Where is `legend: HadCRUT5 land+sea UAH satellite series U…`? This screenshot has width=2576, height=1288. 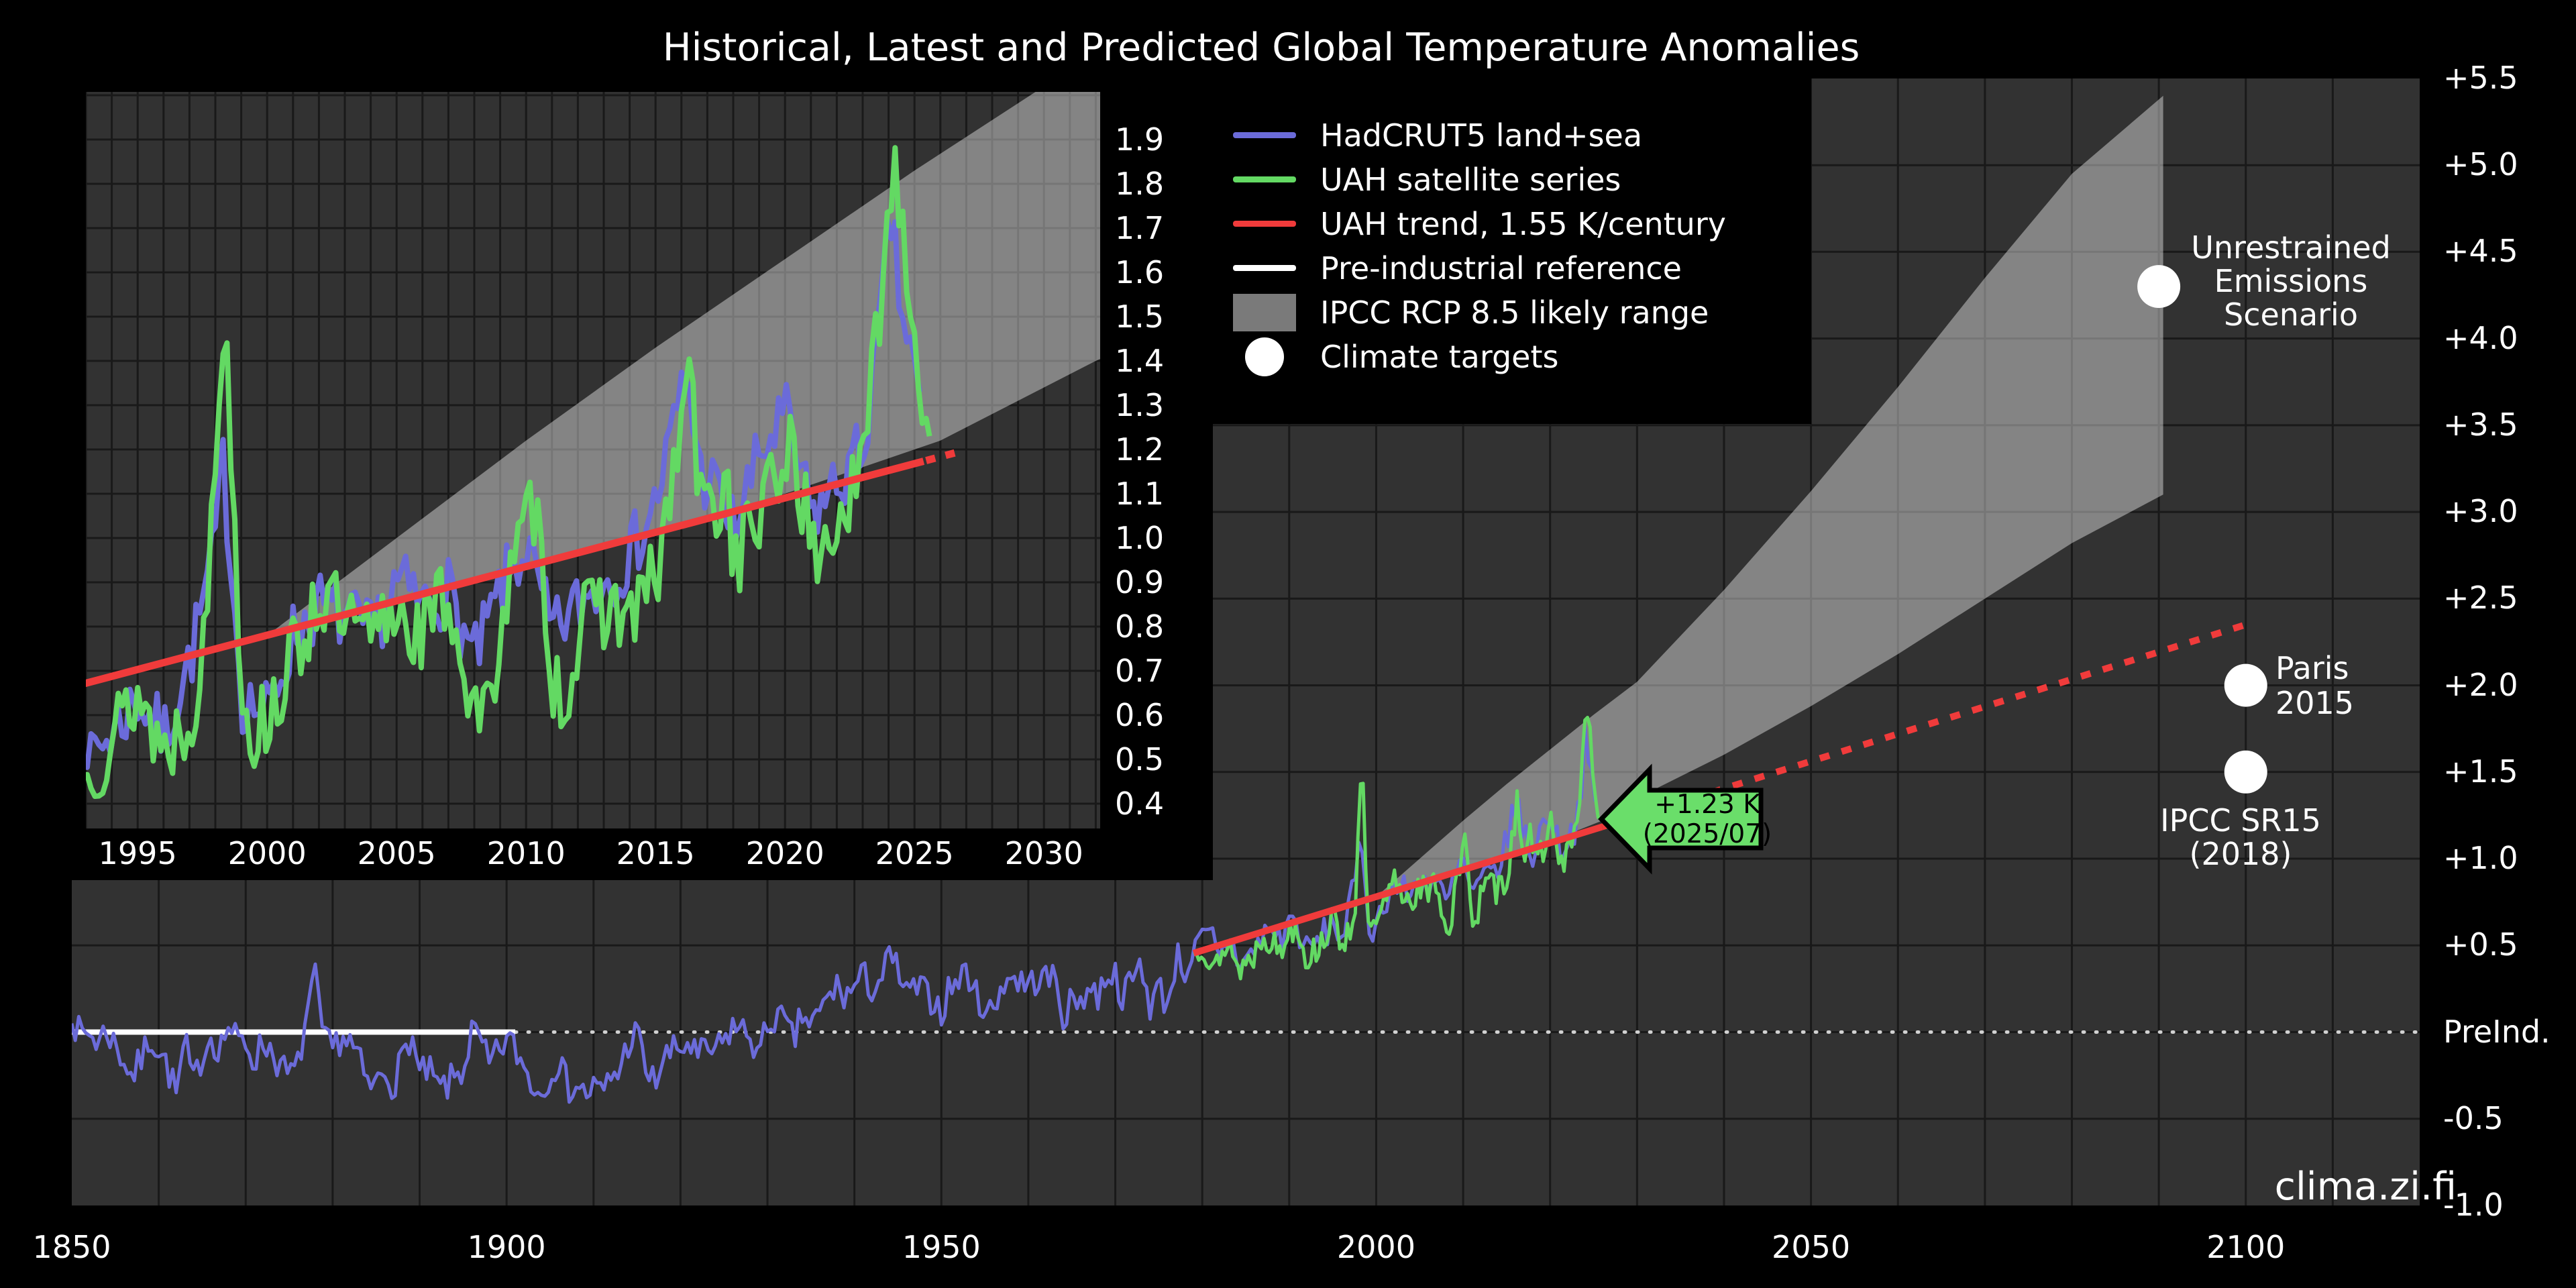 legend: HadCRUT5 land+sea UAH satellite series U… is located at coordinates (1511, 249).